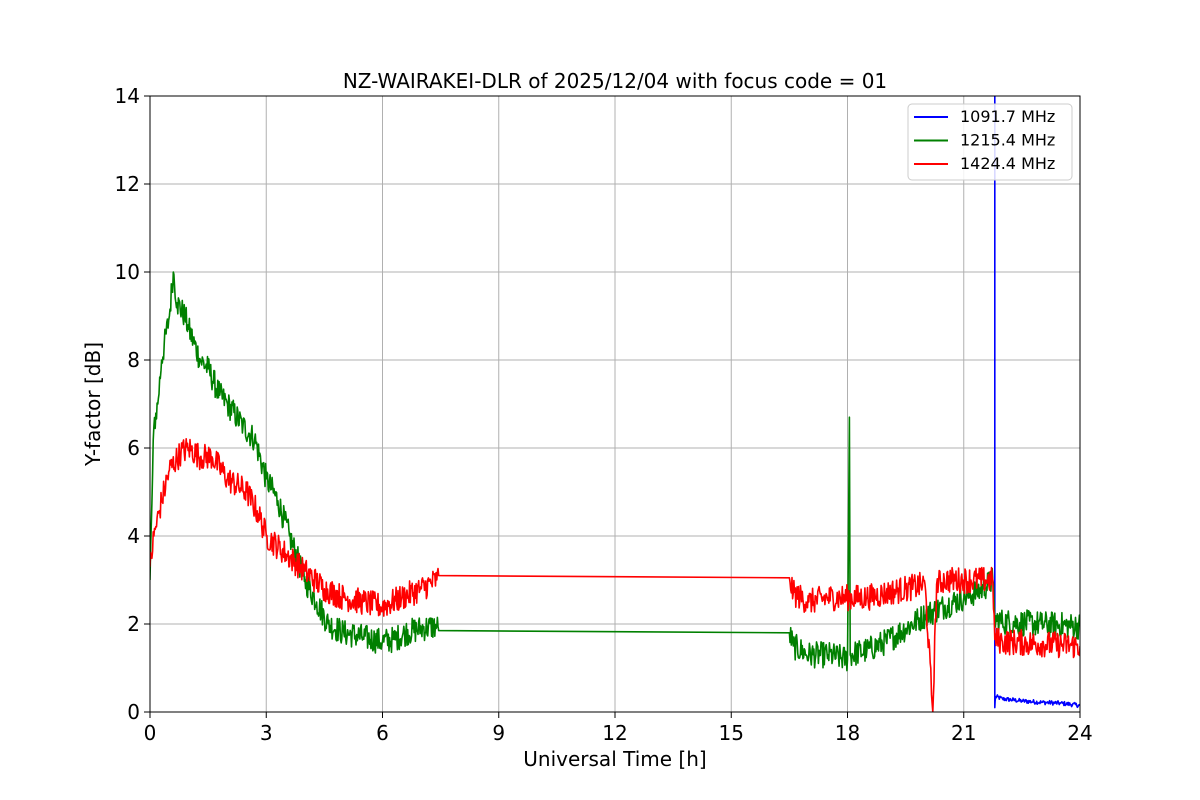 This screenshot has width=1200, height=800. I want to click on x-tick-label: 15, so click(731, 733).